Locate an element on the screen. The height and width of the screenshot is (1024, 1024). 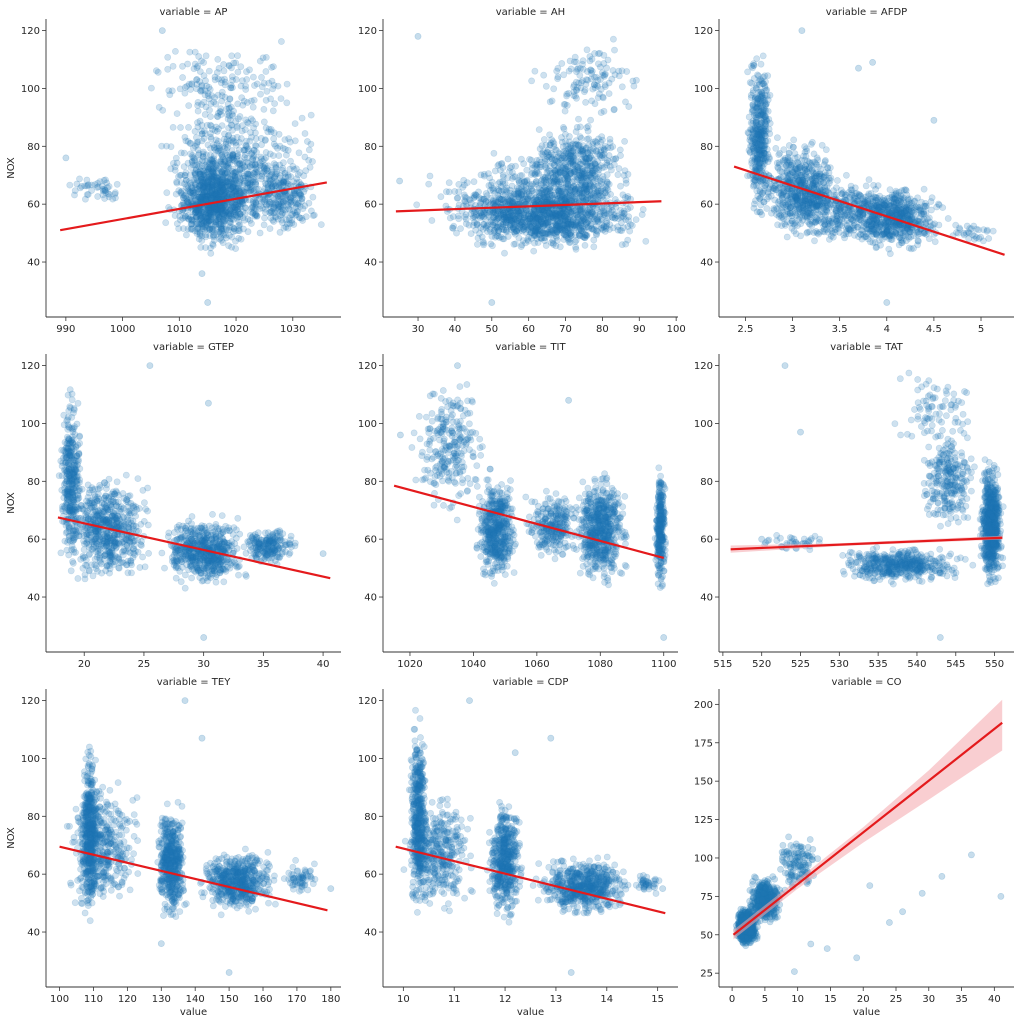
scatter-points is located at coordinates (523, 169).